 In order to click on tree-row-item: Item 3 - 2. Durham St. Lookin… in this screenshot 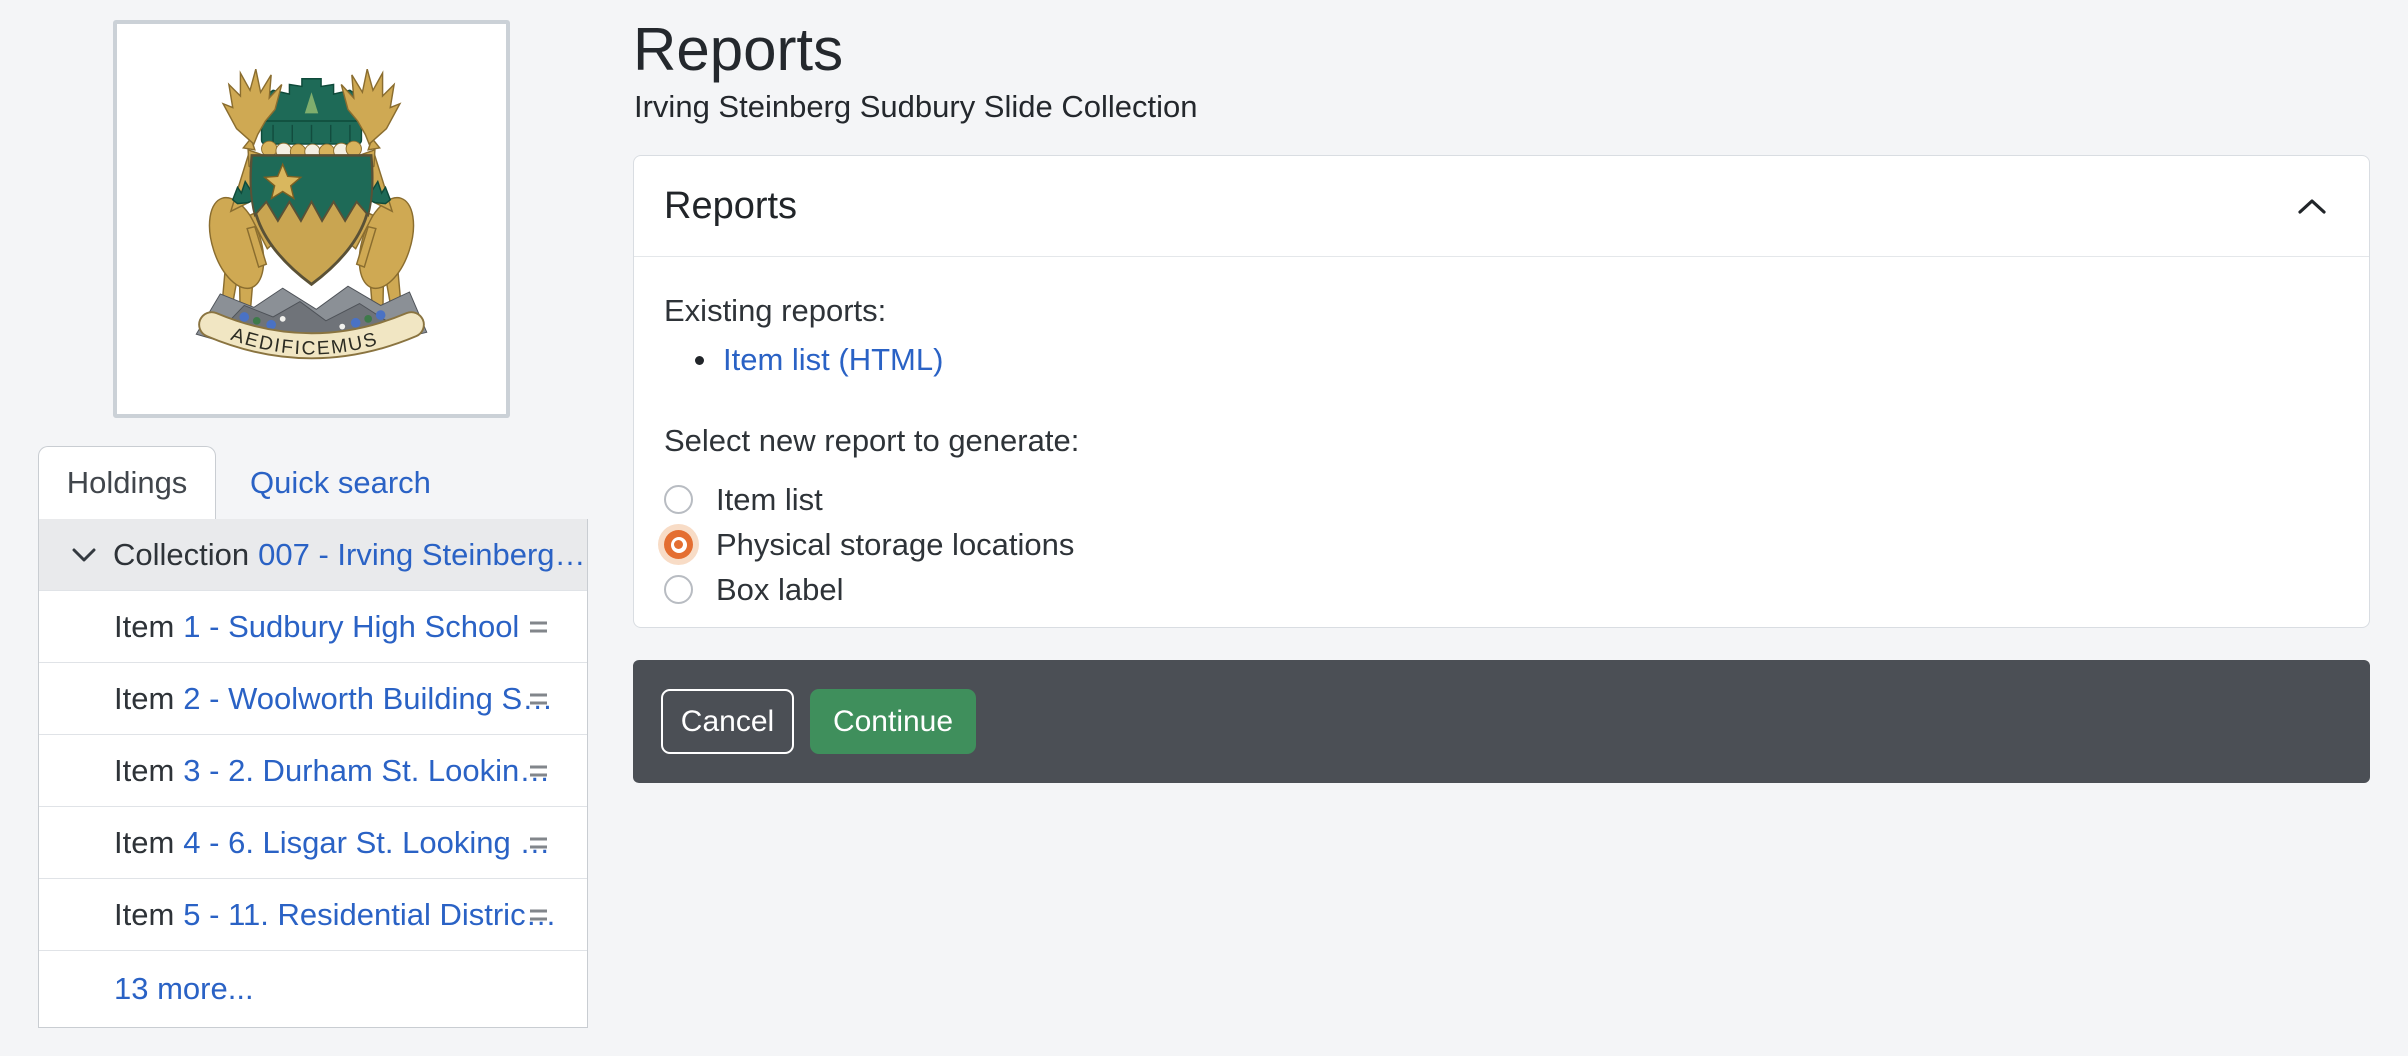, I will do `click(313, 771)`.